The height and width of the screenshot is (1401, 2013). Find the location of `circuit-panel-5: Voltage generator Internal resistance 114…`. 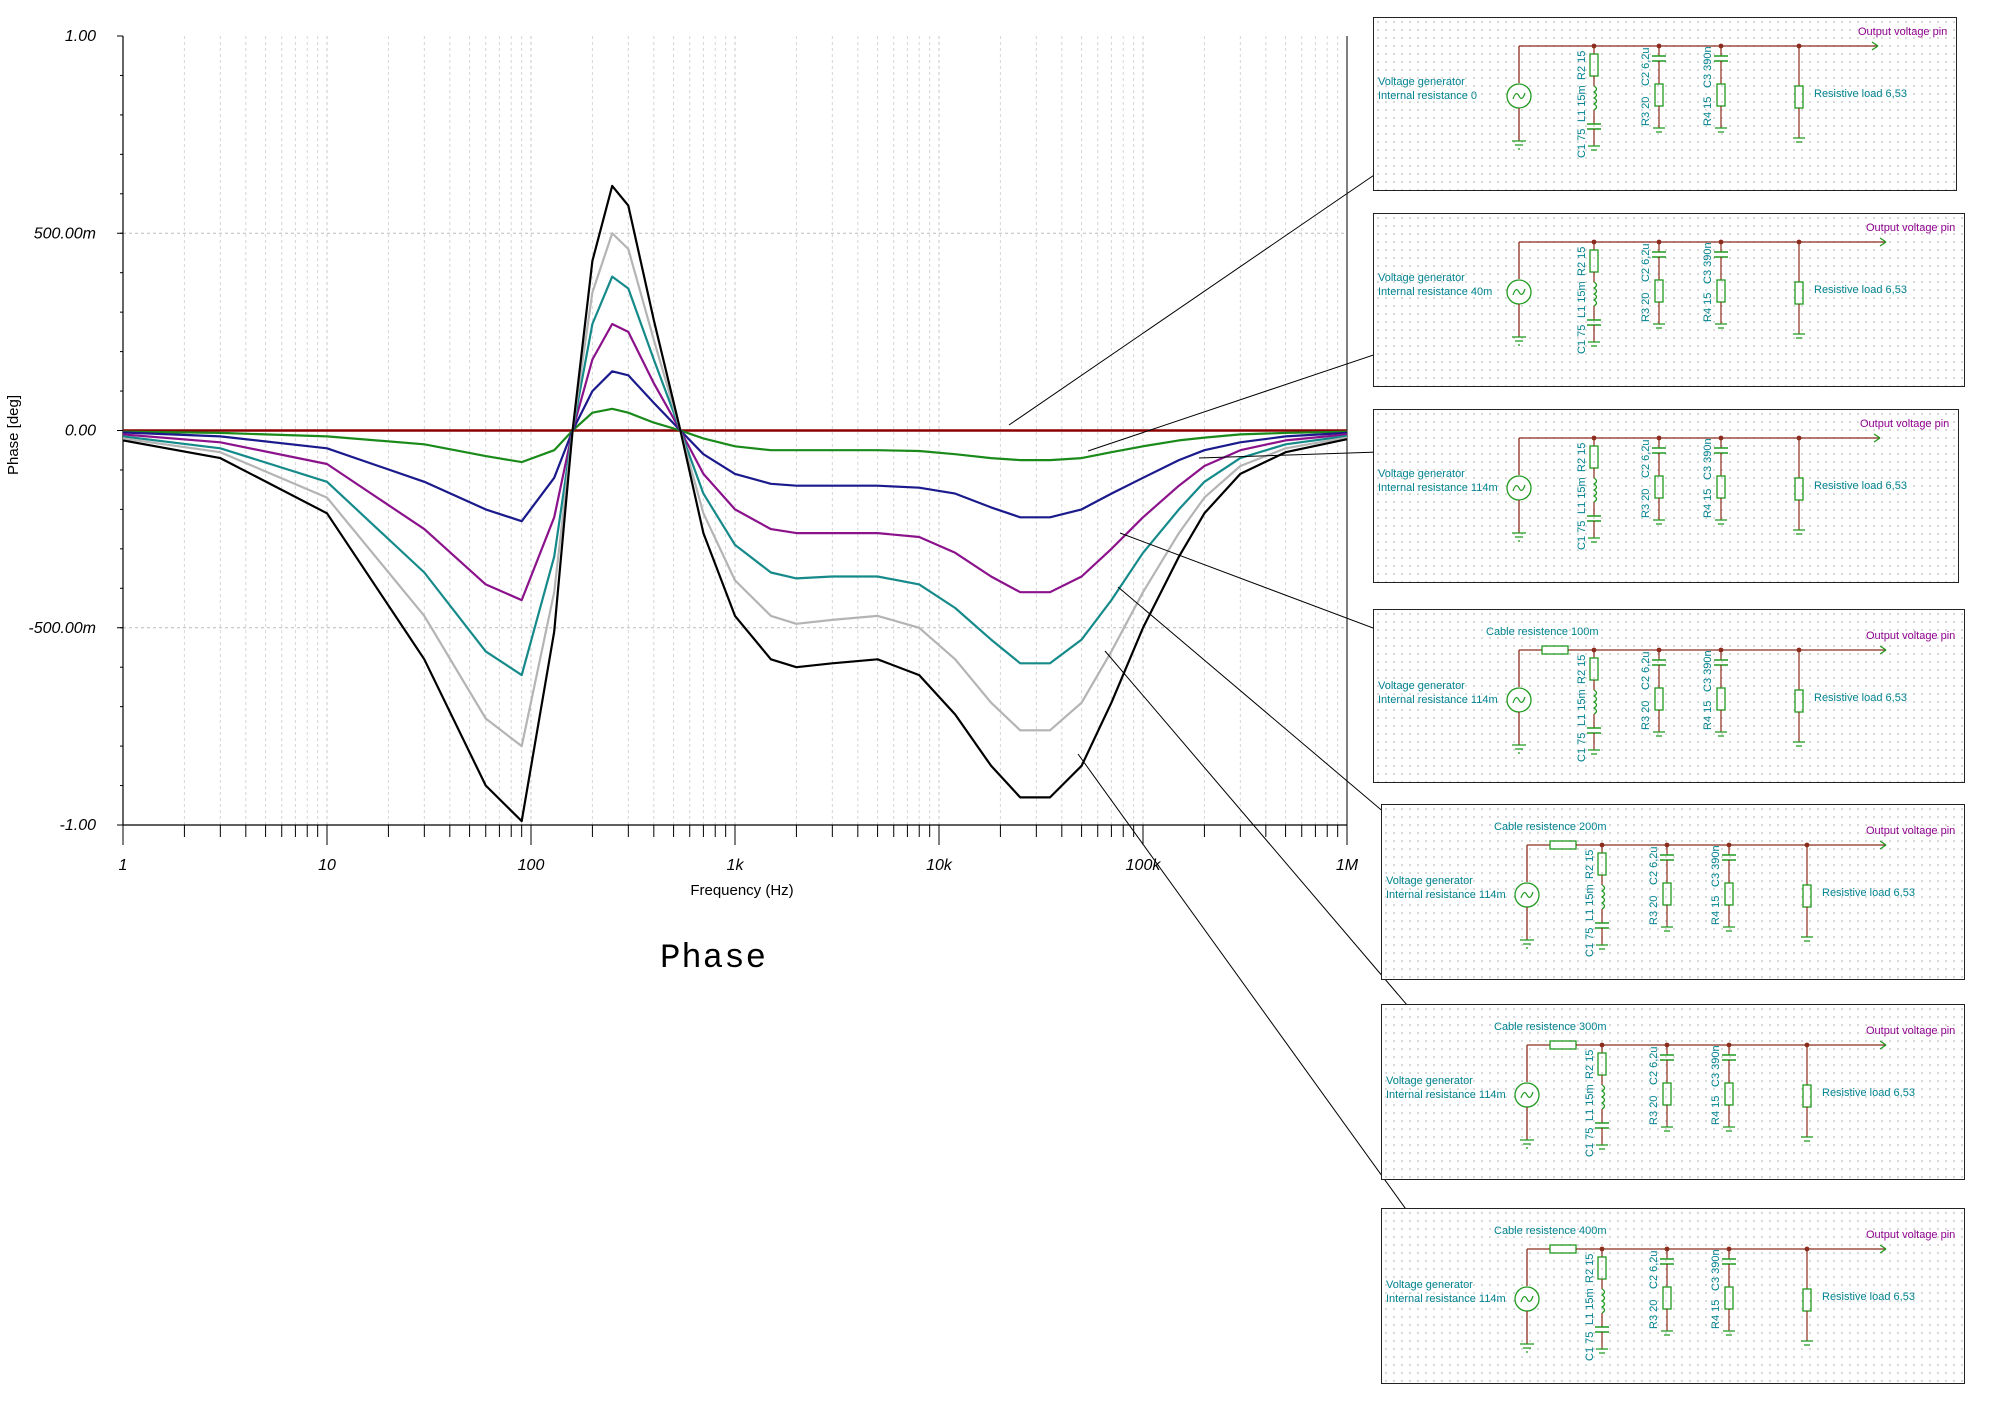

circuit-panel-5: Voltage generator Internal resistance 114… is located at coordinates (1673, 1092).